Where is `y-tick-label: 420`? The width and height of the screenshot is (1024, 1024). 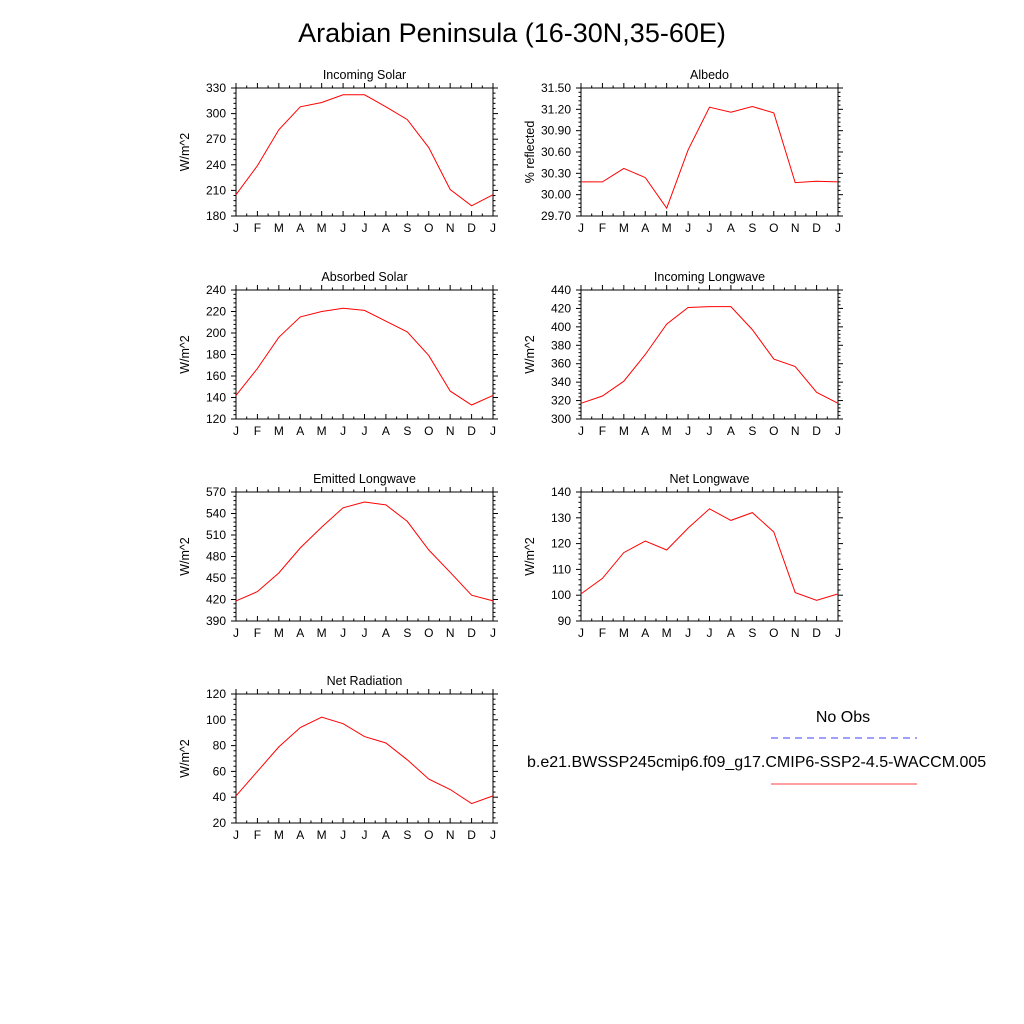
y-tick-label: 420 is located at coordinates (561, 308).